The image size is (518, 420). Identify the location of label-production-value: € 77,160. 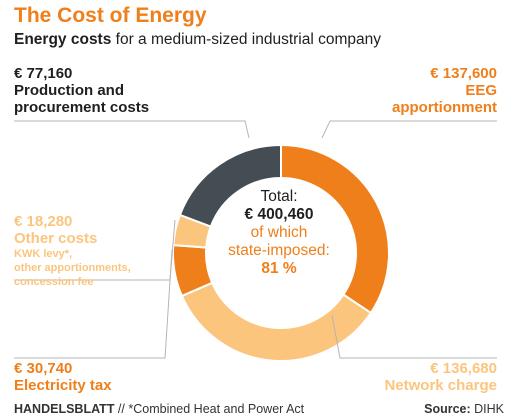
(43, 73).